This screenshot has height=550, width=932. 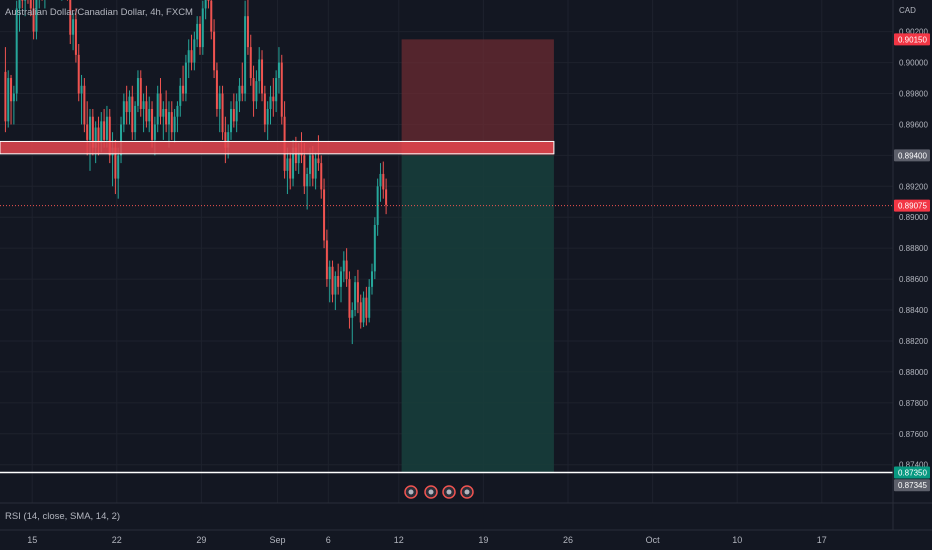 What do you see at coordinates (913, 124) in the screenshot?
I see `price-tick-label: 0.89600` at bounding box center [913, 124].